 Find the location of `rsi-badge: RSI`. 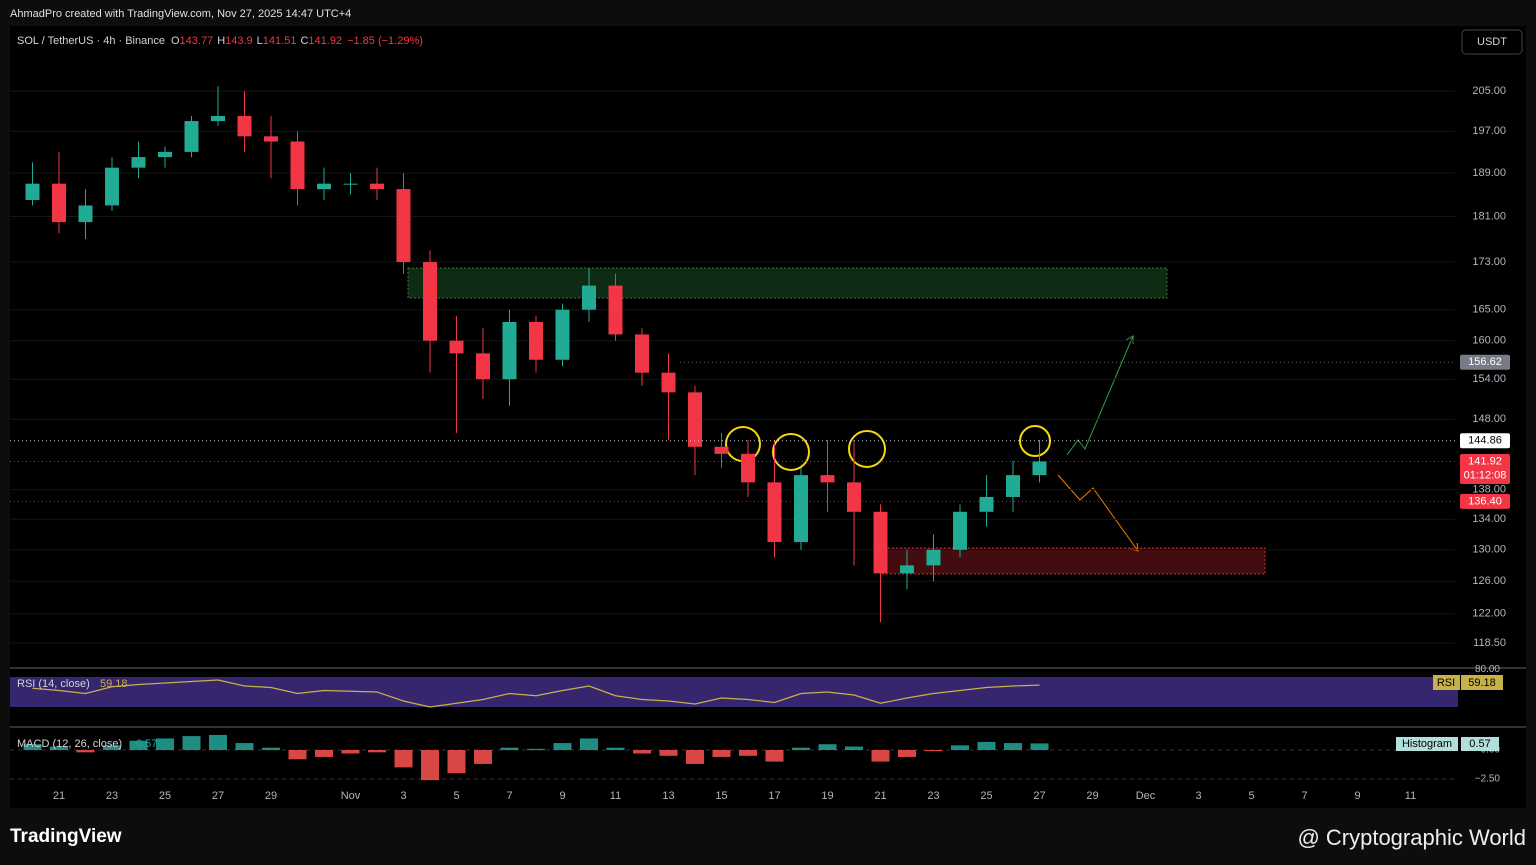

rsi-badge: RSI is located at coordinates (1446, 683).